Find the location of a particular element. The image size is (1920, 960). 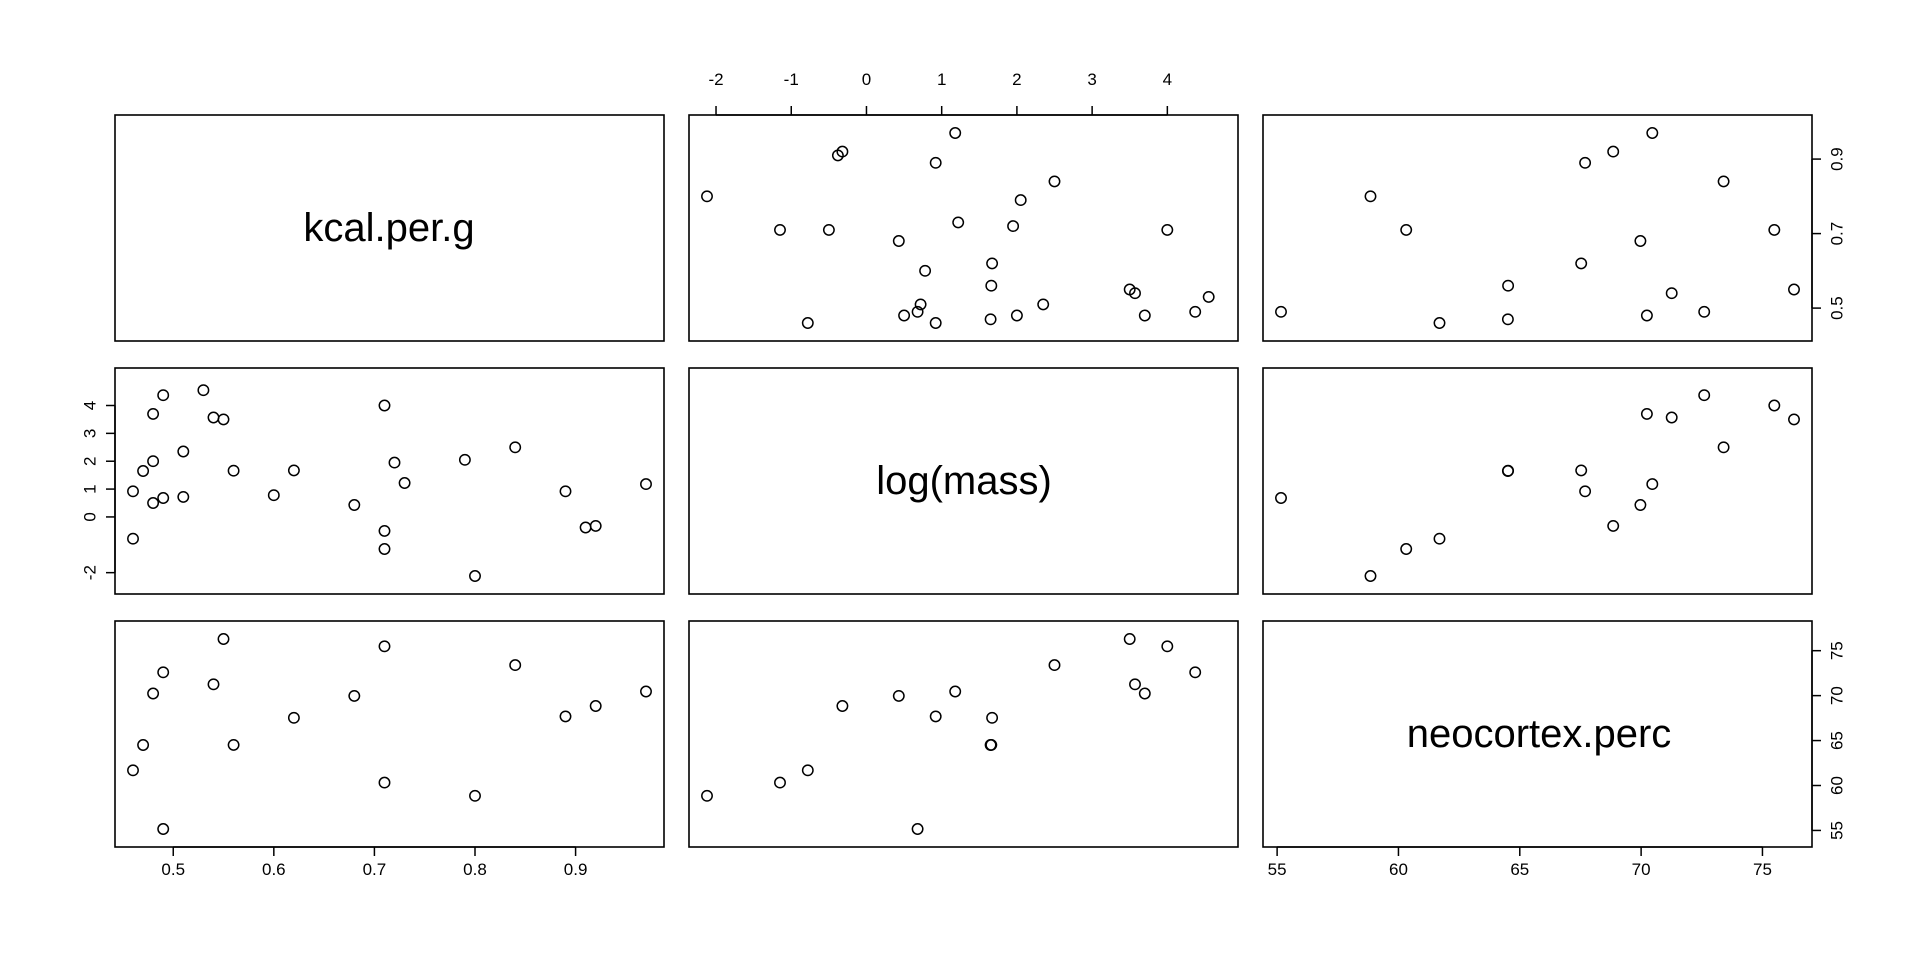

point-r1-c0-obs22 is located at coordinates (394, 462).